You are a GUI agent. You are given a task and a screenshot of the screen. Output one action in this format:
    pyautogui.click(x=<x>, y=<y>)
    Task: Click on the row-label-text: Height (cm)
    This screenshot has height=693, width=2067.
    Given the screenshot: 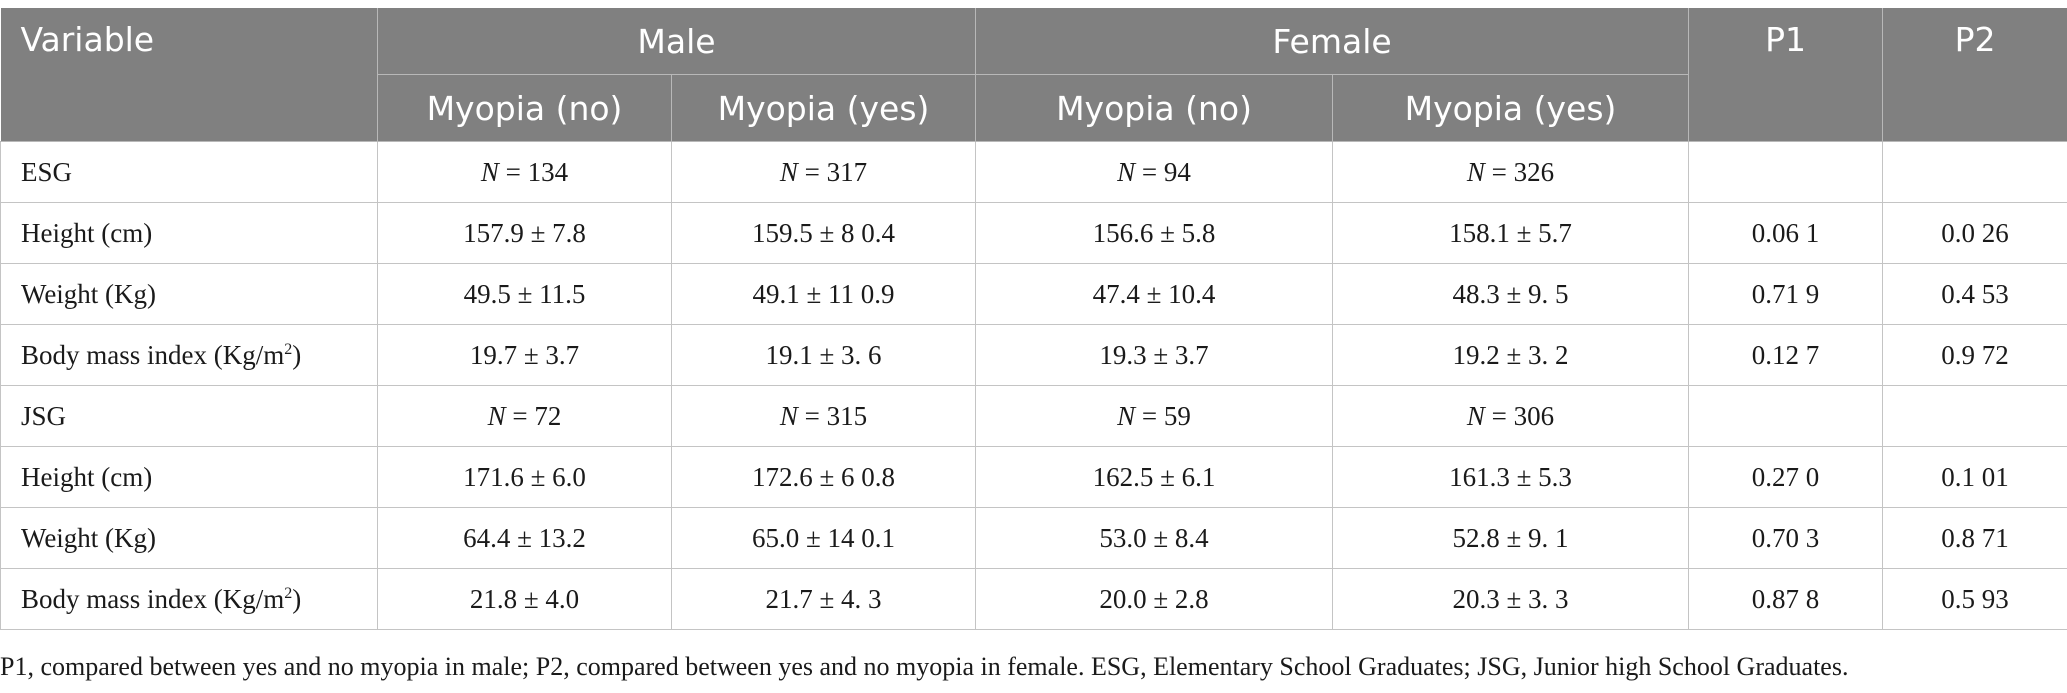 What is the action you would take?
    pyautogui.click(x=87, y=232)
    